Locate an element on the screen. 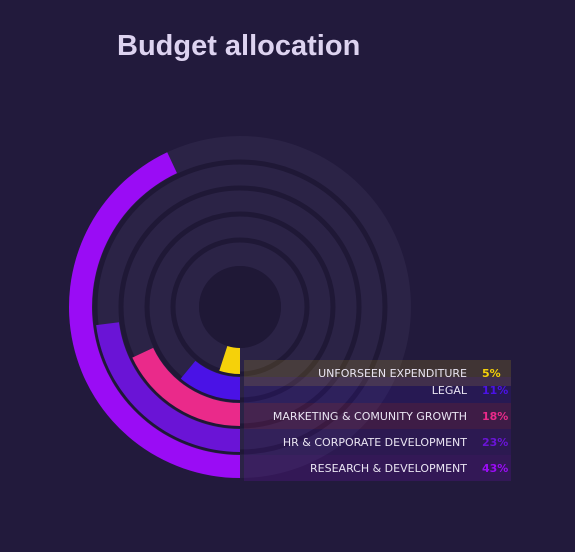  legend-row-research-development: RESEARCH & DEVELOPMENT 43% is located at coordinates (377, 468).